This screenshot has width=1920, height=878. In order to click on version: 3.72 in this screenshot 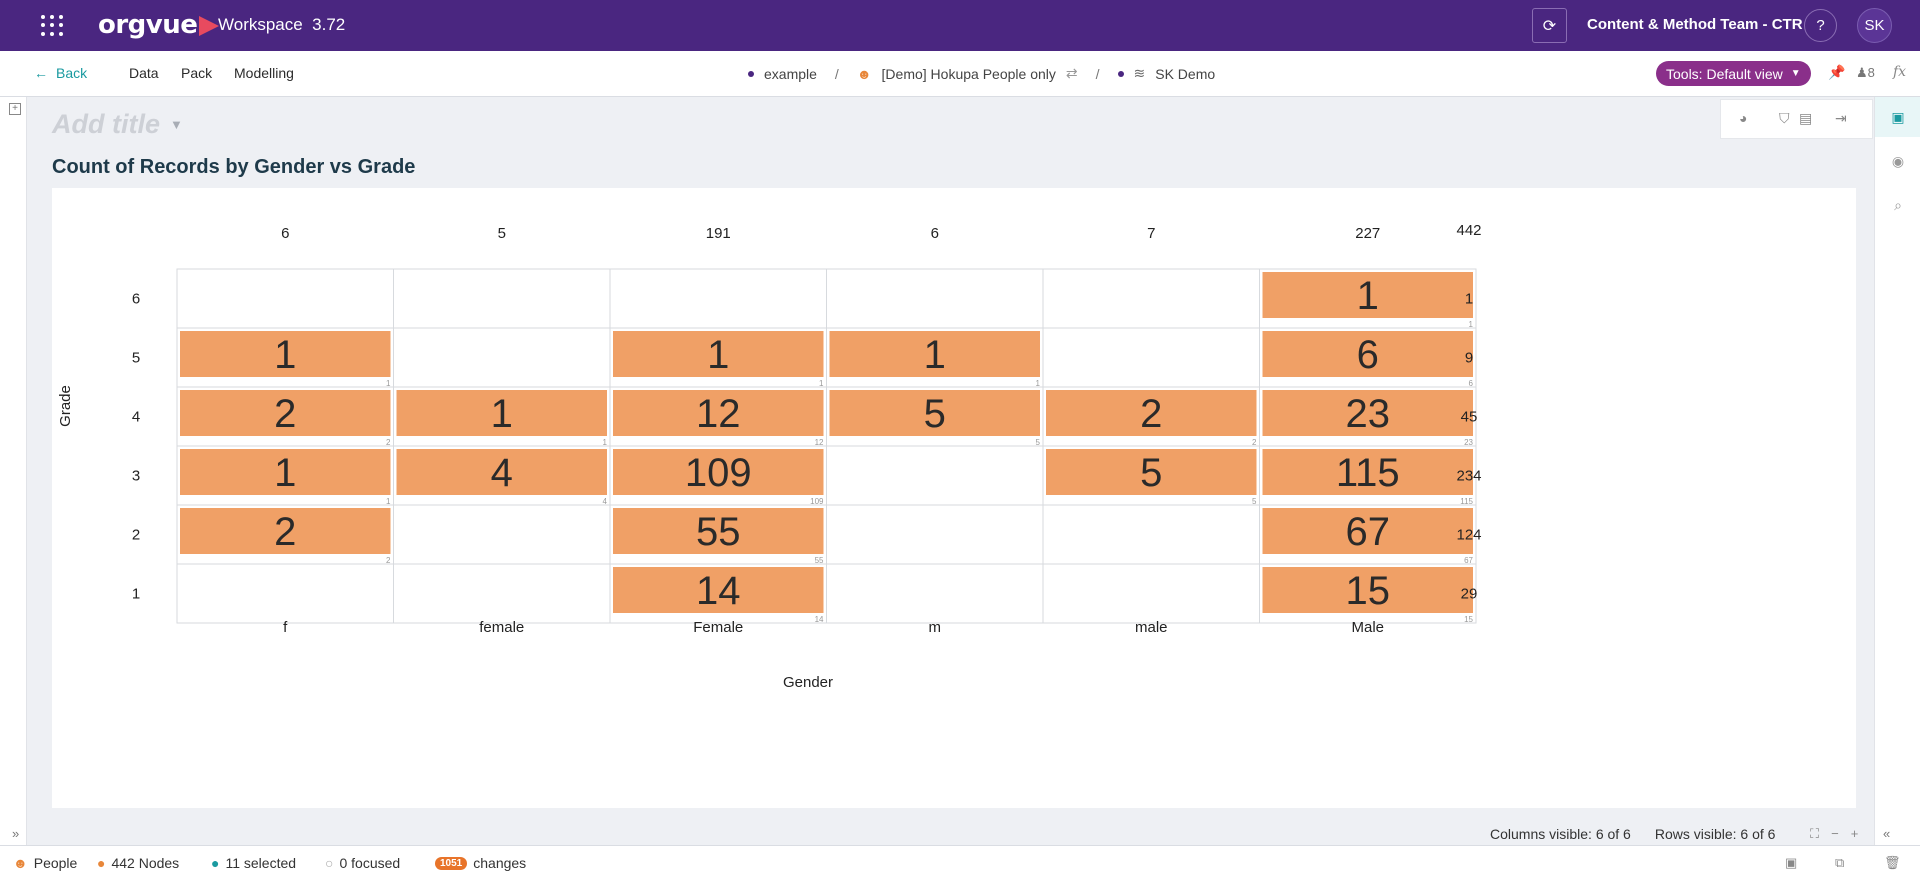, I will do `click(329, 24)`.